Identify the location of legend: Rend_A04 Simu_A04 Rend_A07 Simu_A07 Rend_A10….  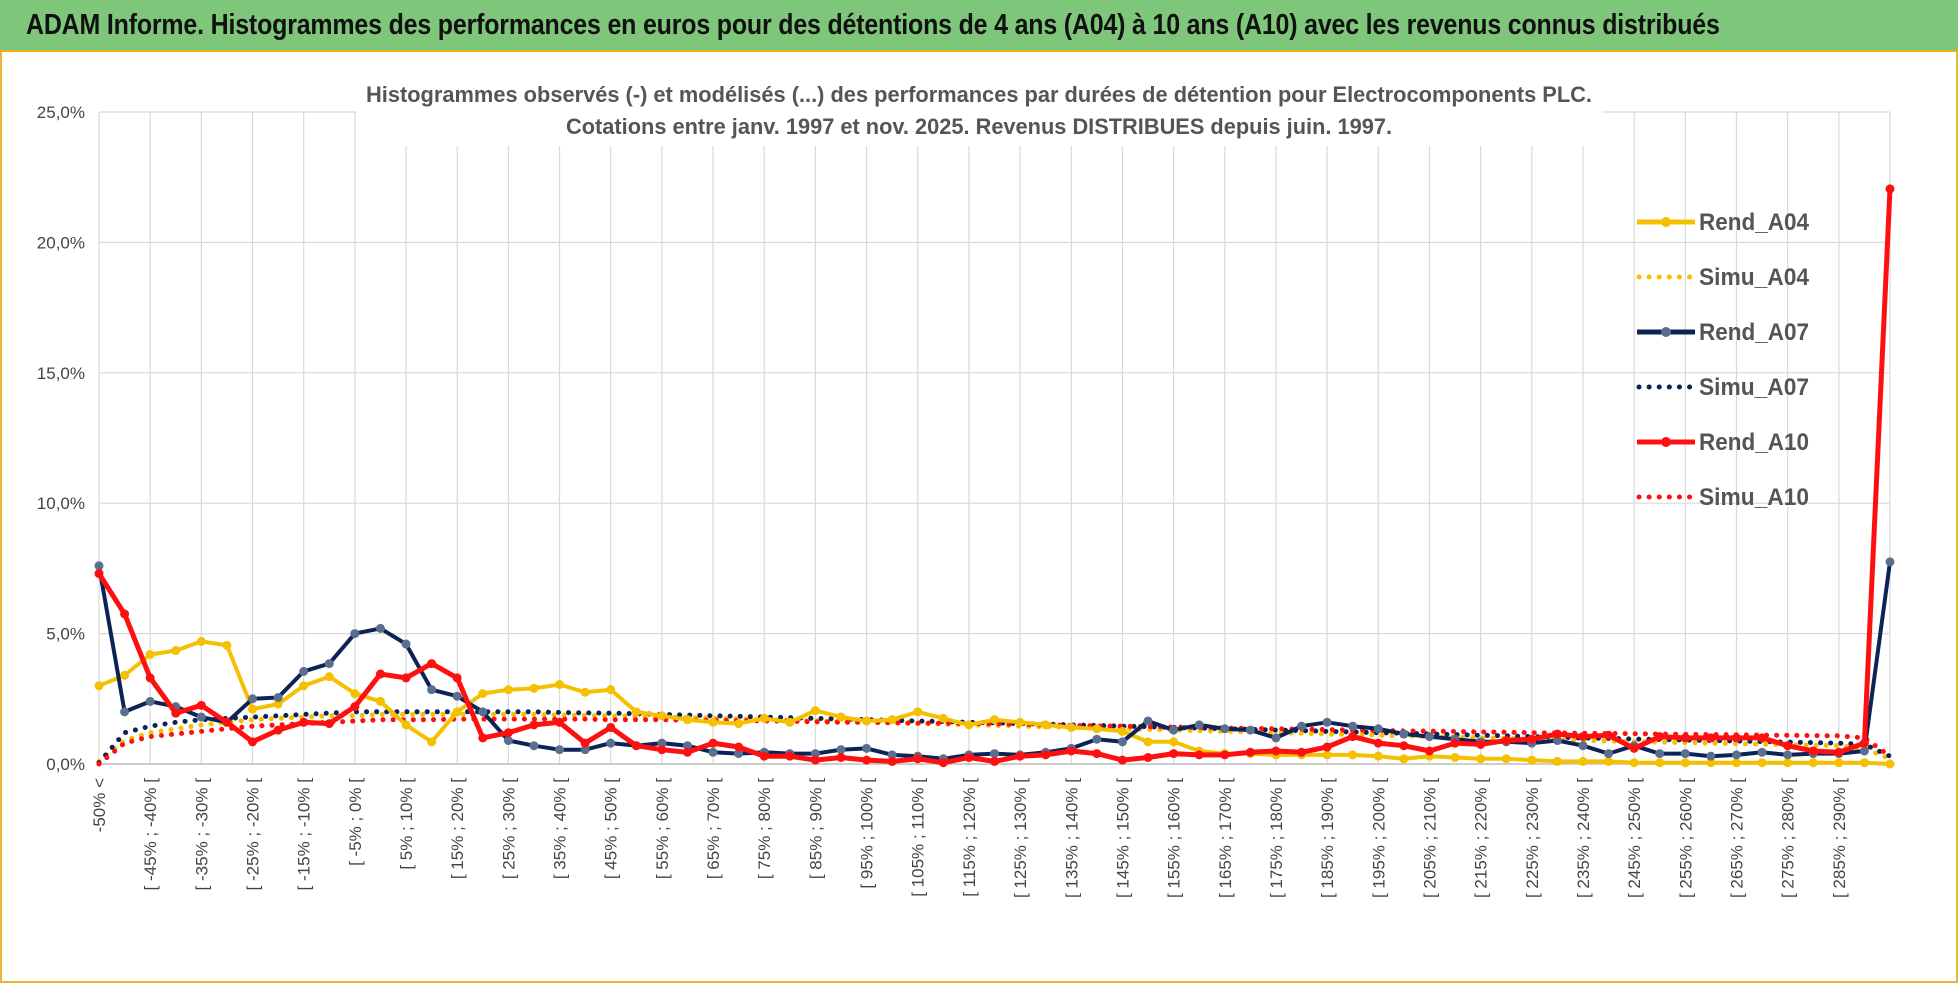
(1723, 360).